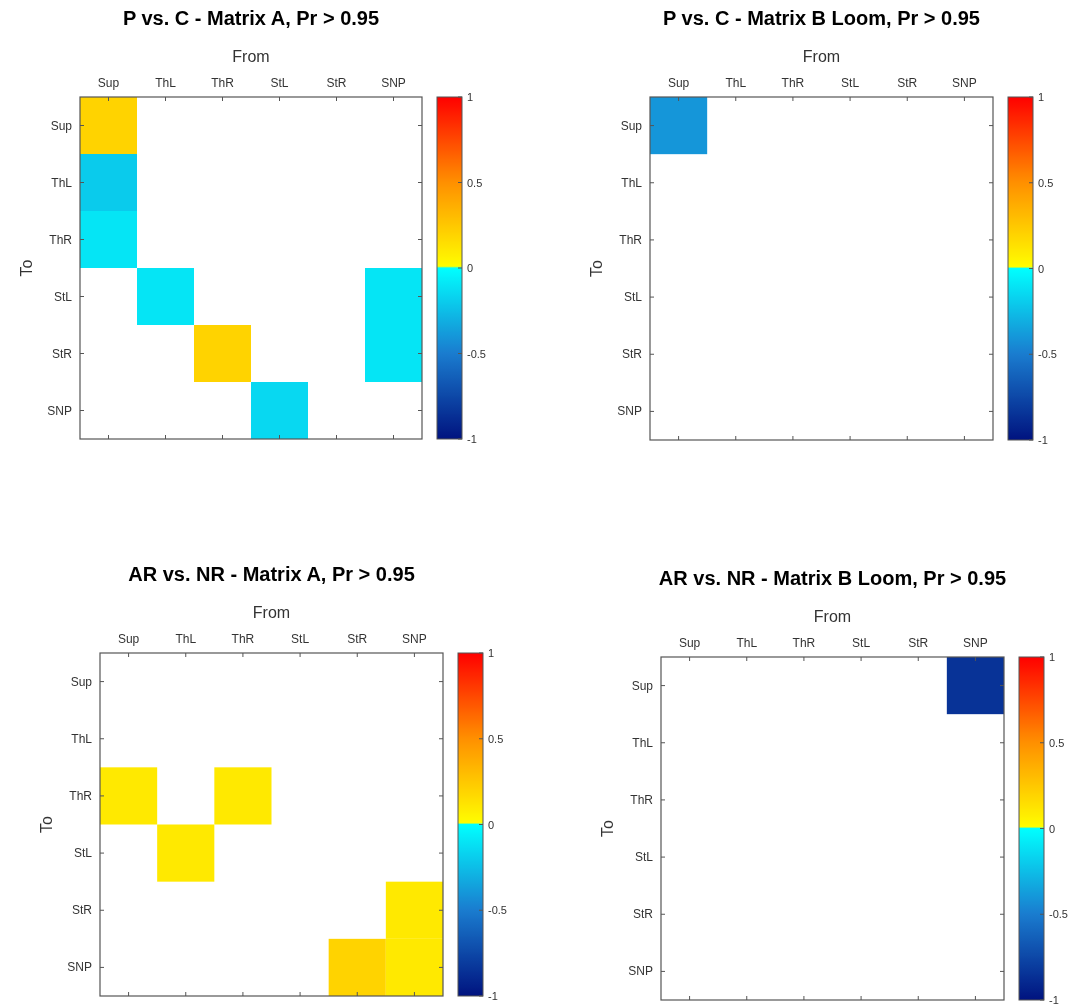  What do you see at coordinates (821, 18) in the screenshot?
I see `chart-title: P vs. C - Matrix B Loom, Pr > 0.95` at bounding box center [821, 18].